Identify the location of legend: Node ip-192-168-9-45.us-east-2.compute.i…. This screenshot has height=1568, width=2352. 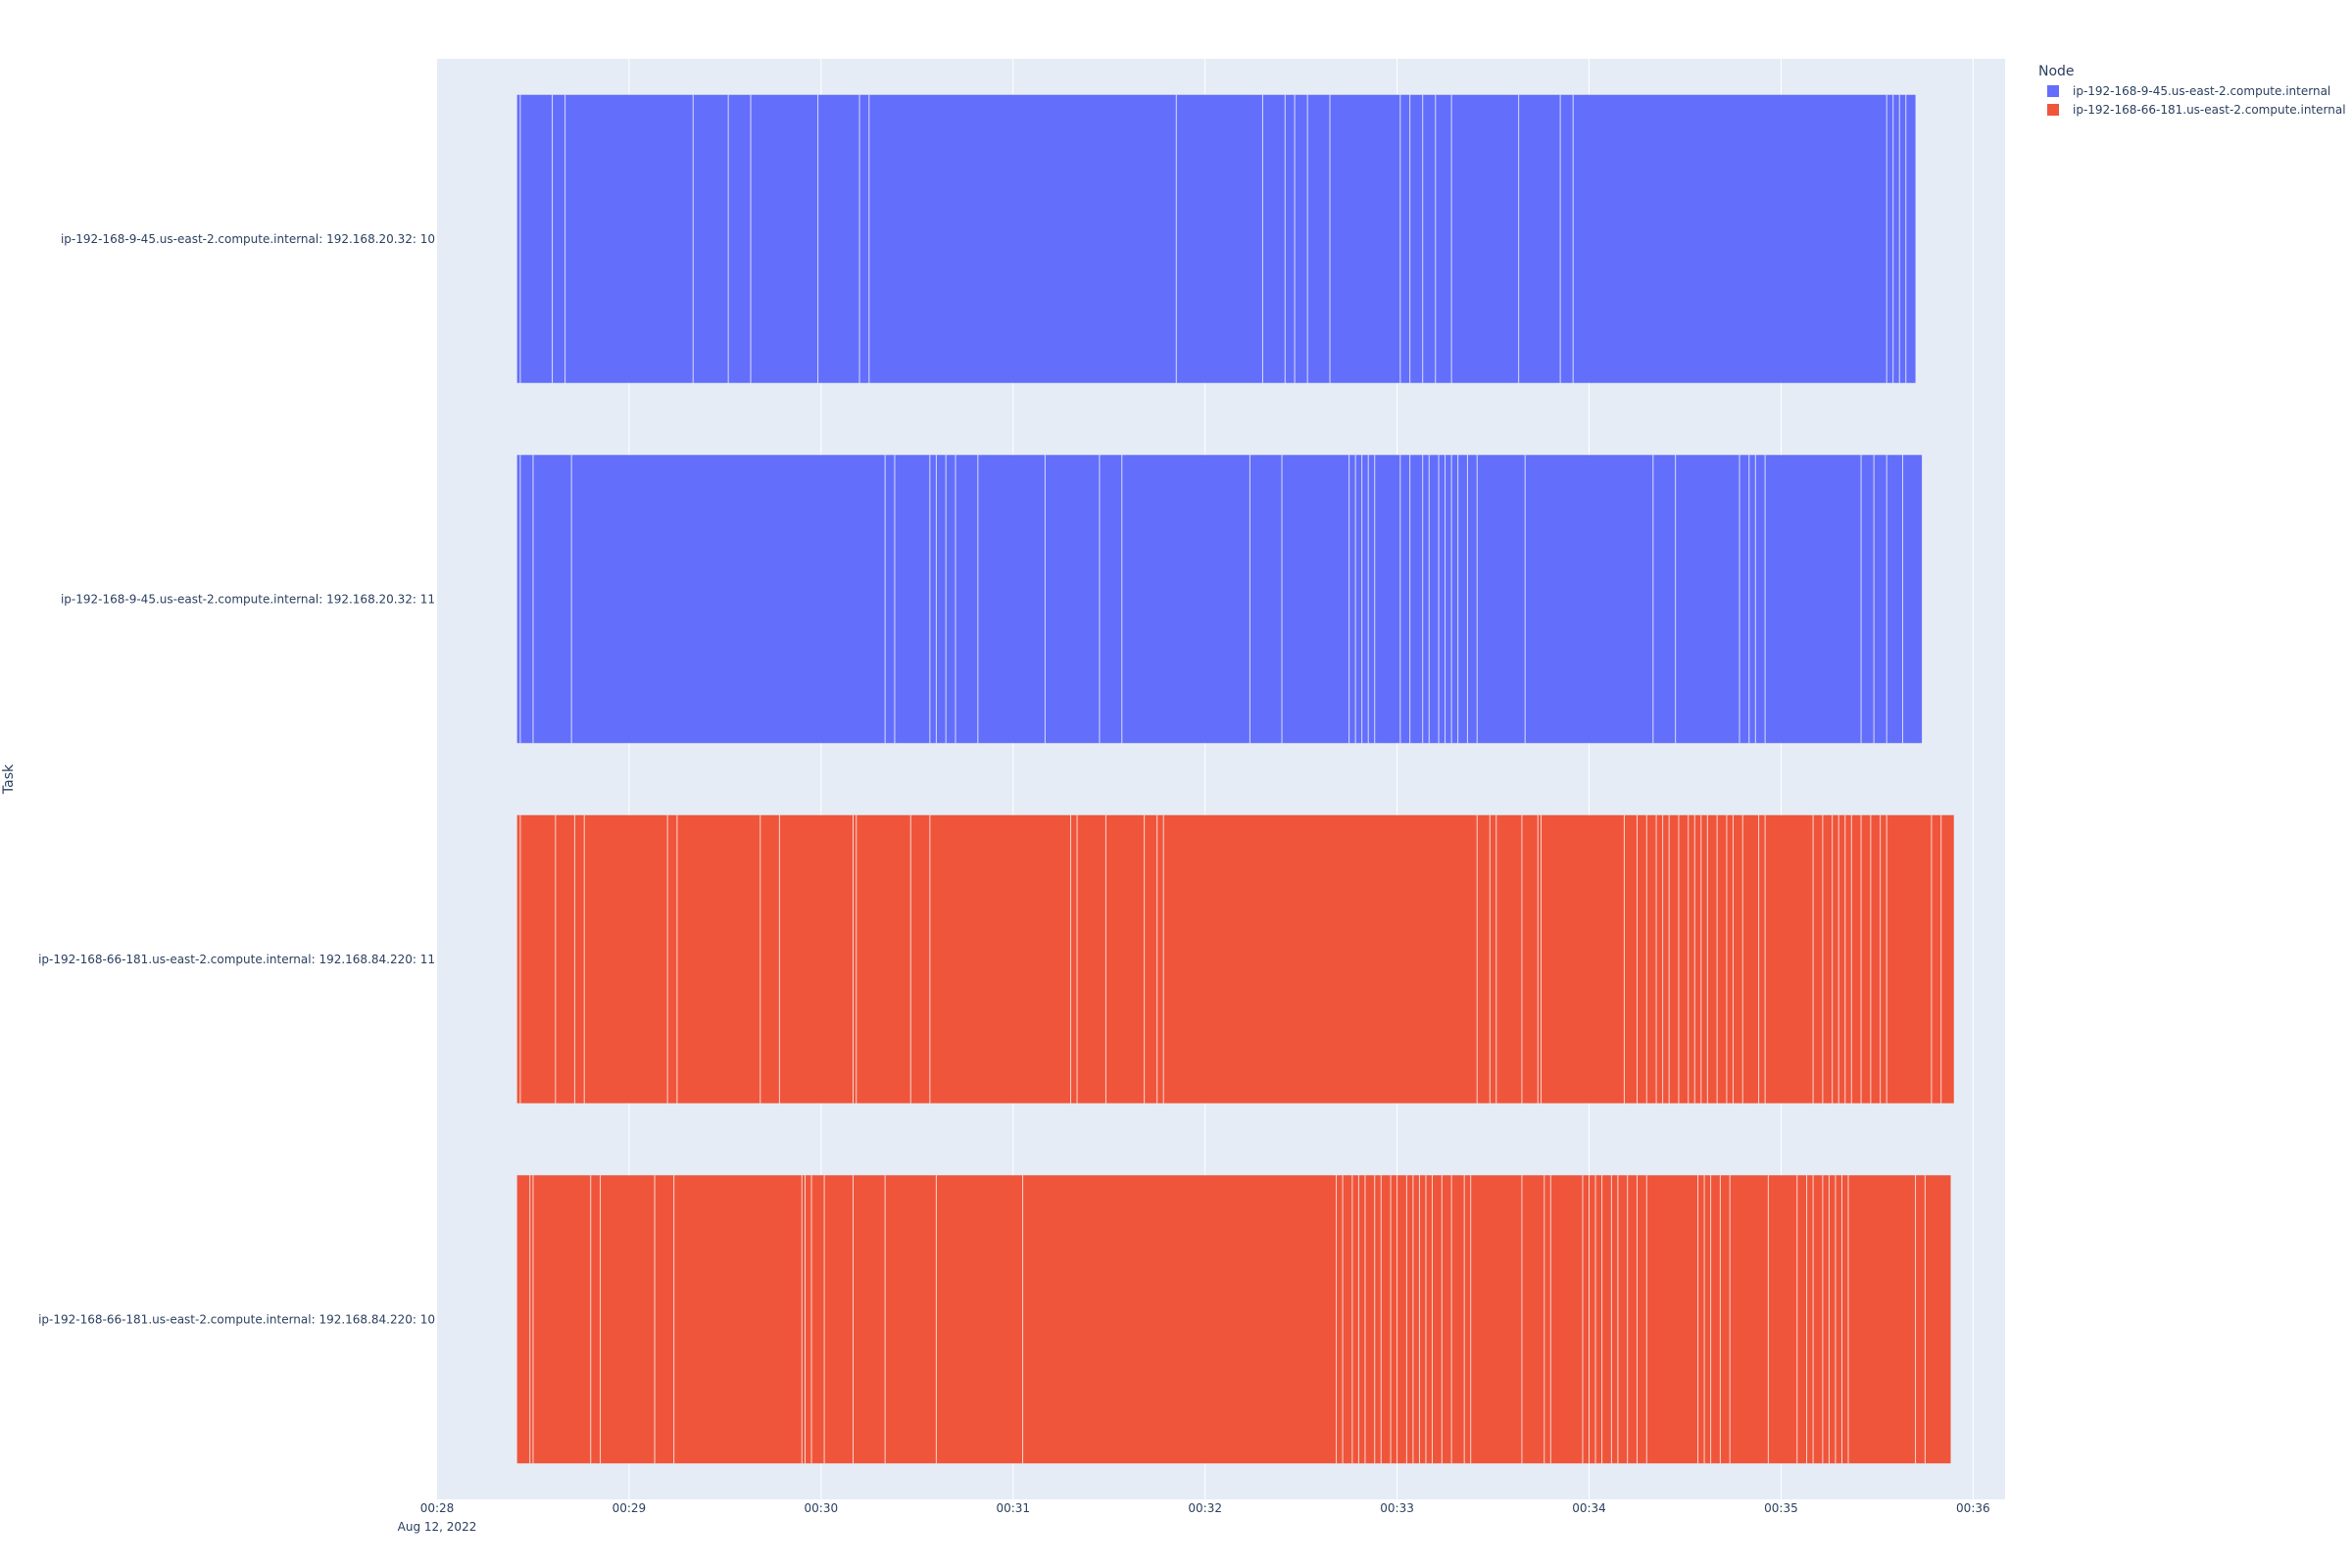
(2192, 90).